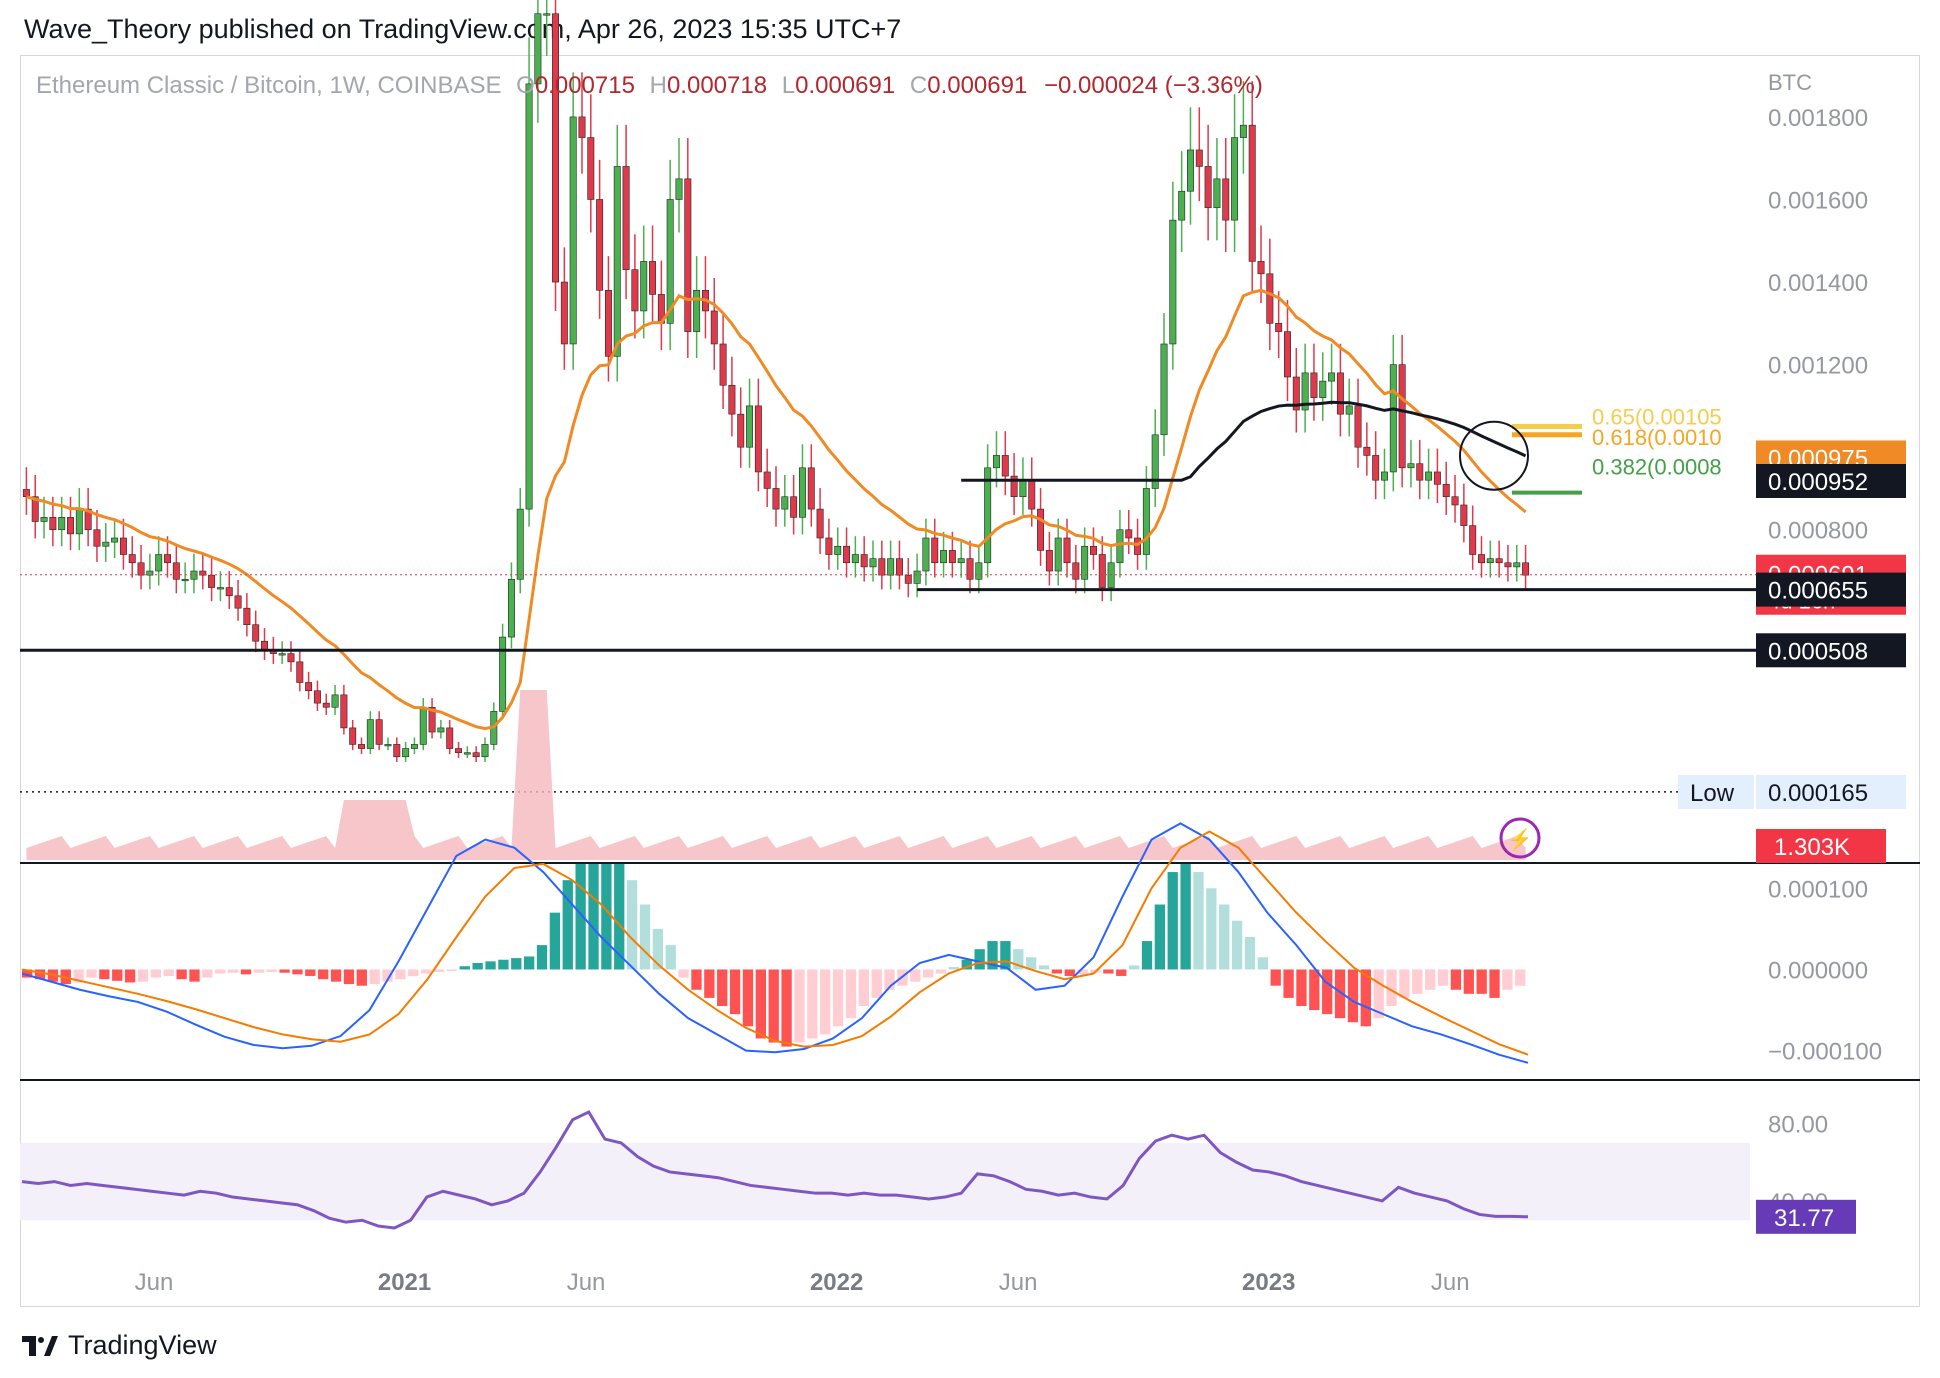 Image resolution: width=1940 pixels, height=1378 pixels. Describe the element at coordinates (1657, 467) in the screenshot. I see `fib-0382-label: 0.382(0.0008` at that location.